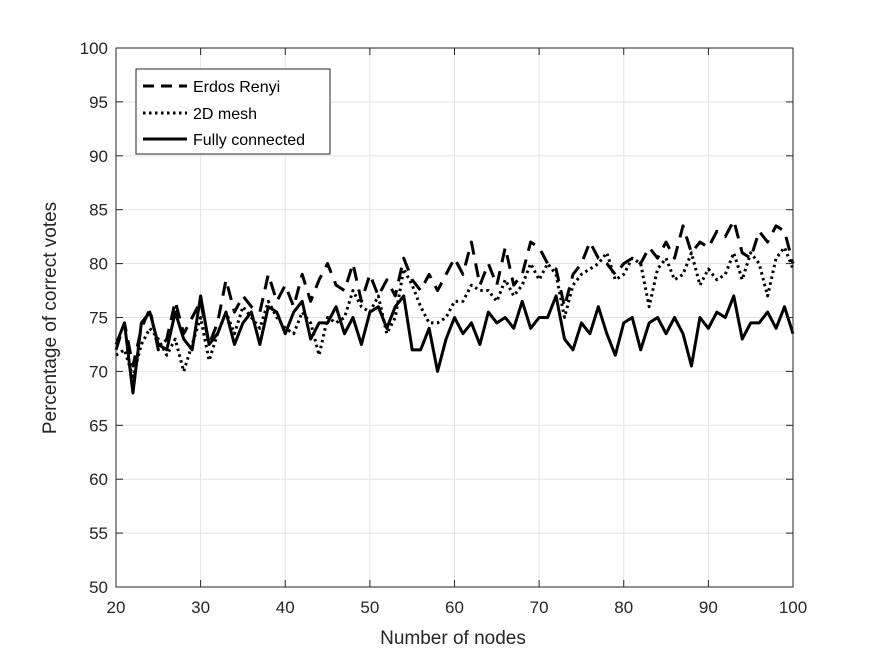 This screenshot has width=875, height=656. Describe the element at coordinates (50, 318) in the screenshot. I see `y-axis-label: Percentage of correct votes` at that location.